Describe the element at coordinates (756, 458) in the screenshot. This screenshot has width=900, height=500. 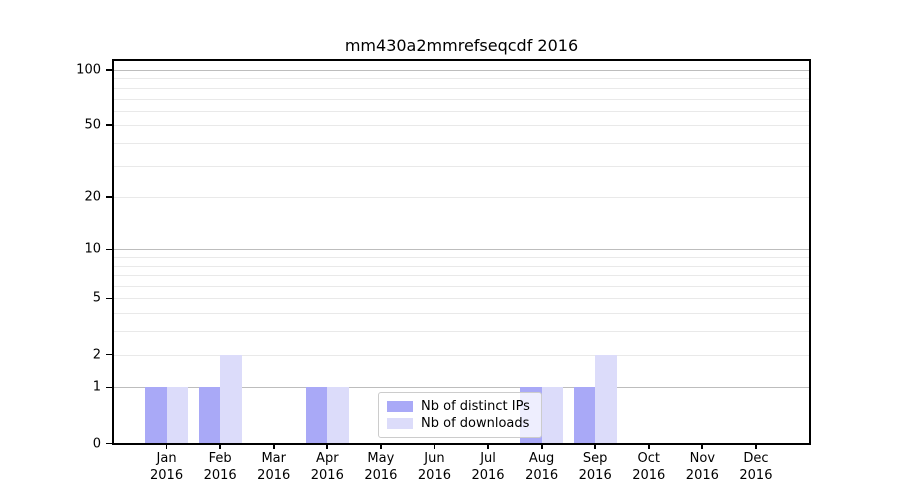
I see `x-tick-month: Dec` at that location.